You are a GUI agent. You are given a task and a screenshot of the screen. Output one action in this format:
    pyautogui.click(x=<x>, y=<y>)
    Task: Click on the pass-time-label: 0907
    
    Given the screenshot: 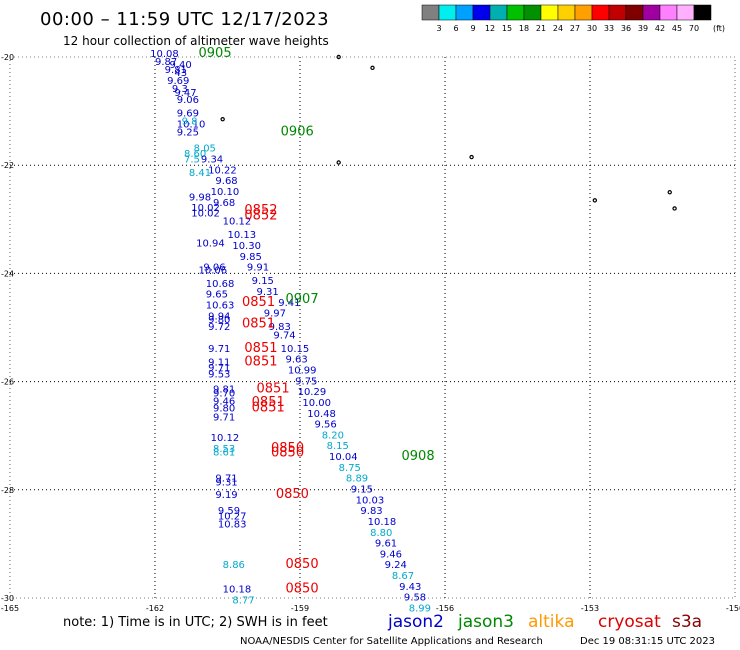 What is the action you would take?
    pyautogui.click(x=302, y=299)
    